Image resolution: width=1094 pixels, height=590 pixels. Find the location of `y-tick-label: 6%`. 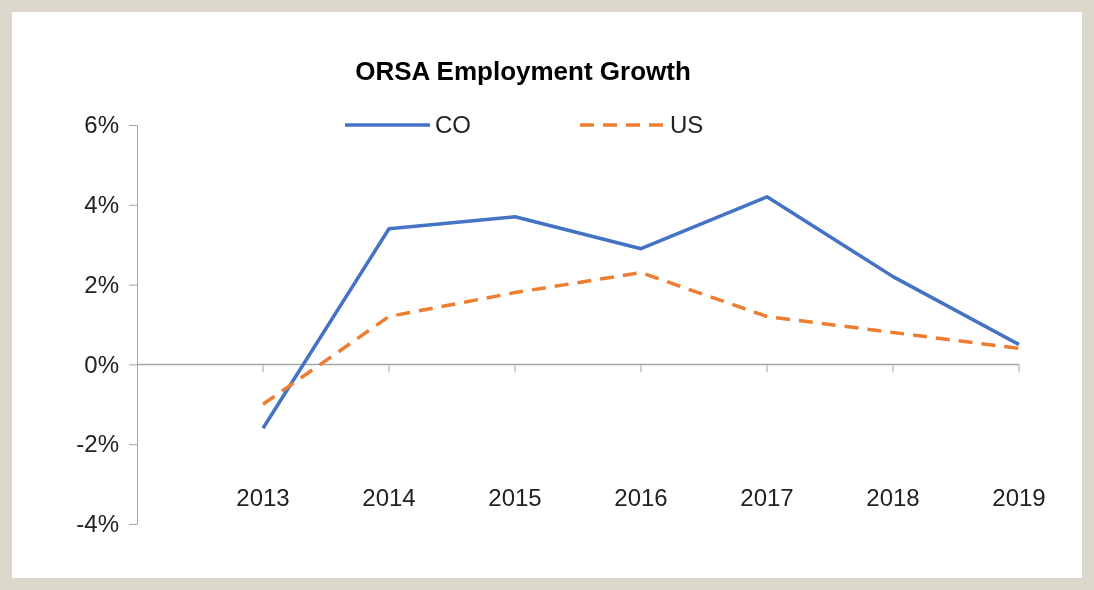

y-tick-label: 6% is located at coordinates (101, 125).